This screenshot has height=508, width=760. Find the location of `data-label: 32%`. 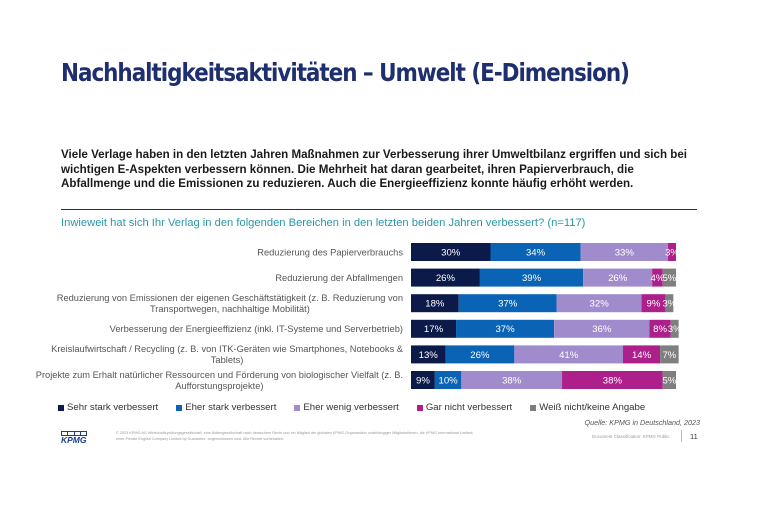

data-label: 32% is located at coordinates (600, 304).